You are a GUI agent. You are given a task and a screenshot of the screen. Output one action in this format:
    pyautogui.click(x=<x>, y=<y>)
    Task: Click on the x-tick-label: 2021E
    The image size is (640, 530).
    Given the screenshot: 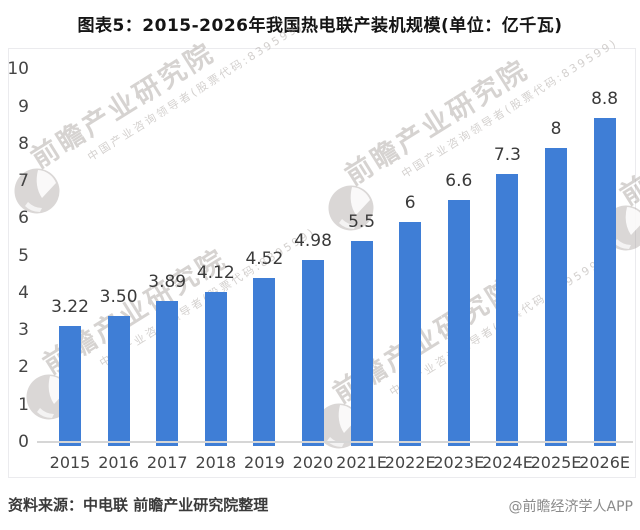 What is the action you would take?
    pyautogui.click(x=361, y=462)
    